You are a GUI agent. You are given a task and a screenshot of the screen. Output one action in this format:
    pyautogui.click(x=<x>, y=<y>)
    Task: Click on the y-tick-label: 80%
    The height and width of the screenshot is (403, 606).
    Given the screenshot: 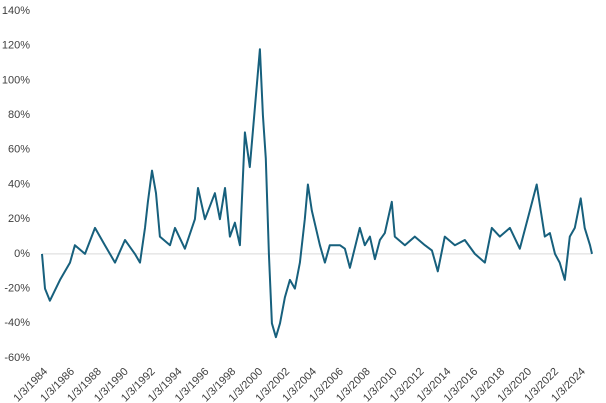 What is the action you would take?
    pyautogui.click(x=19, y=115)
    